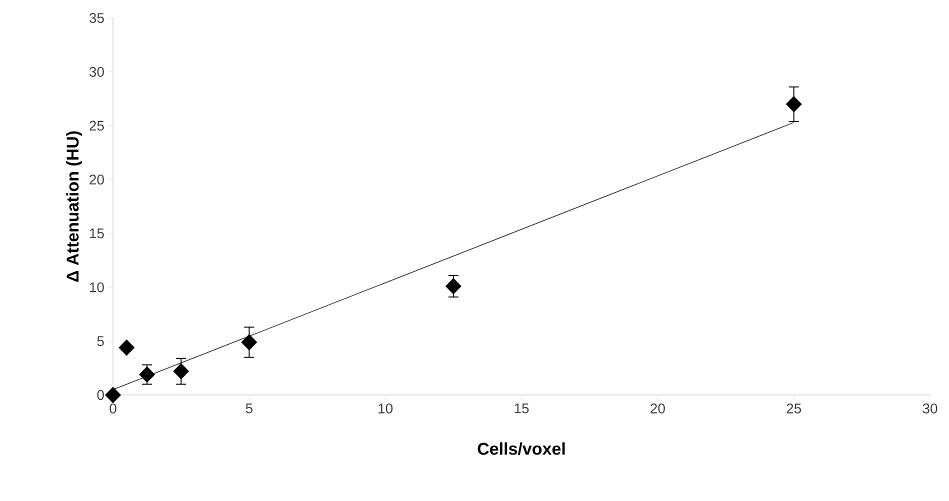 Image resolution: width=949 pixels, height=501 pixels. Describe the element at coordinates (521, 409) in the screenshot. I see `x-tick-label: 15` at that location.